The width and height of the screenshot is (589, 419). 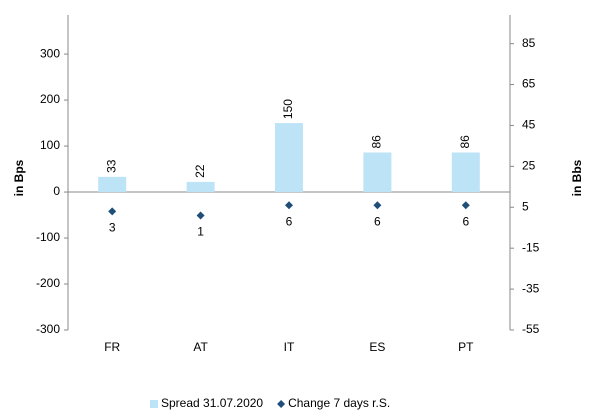 What do you see at coordinates (48, 237) in the screenshot?
I see `y-tick-label: -100` at bounding box center [48, 237].